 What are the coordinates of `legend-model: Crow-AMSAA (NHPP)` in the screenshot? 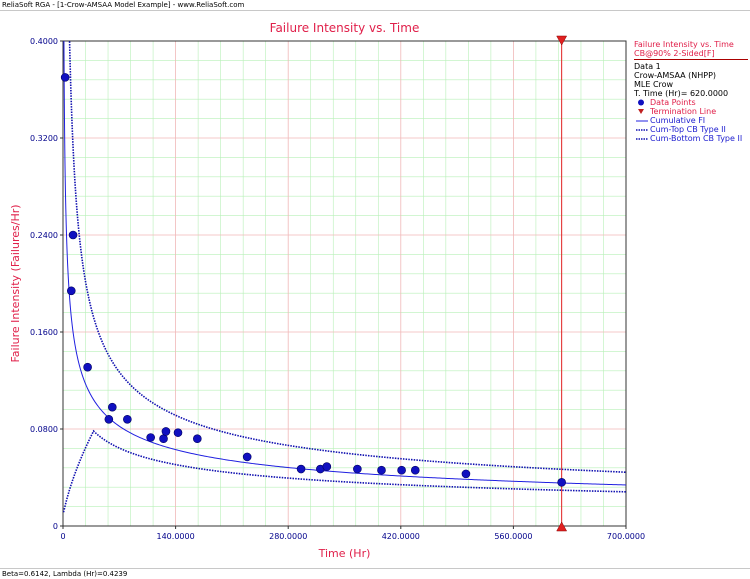 It's located at (675, 75).